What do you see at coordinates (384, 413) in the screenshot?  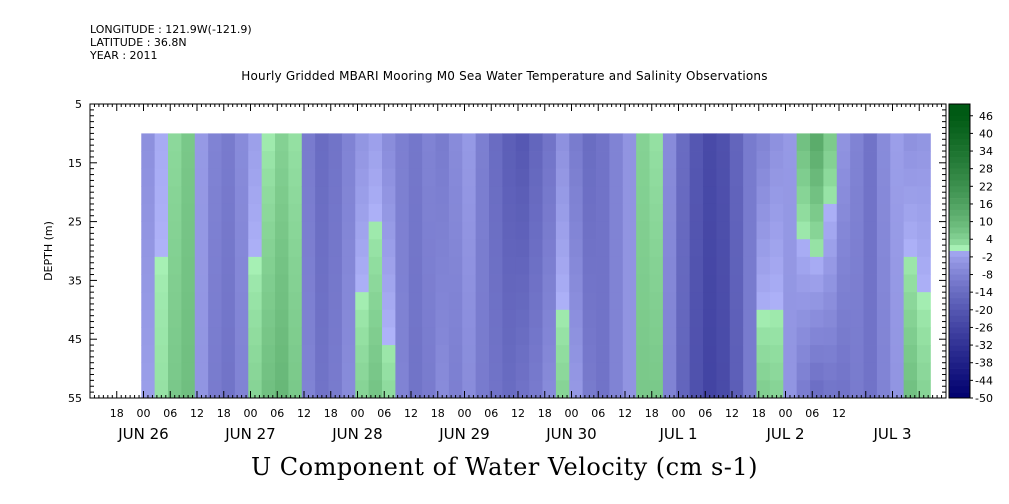 I see `x-tick-label: 06` at bounding box center [384, 413].